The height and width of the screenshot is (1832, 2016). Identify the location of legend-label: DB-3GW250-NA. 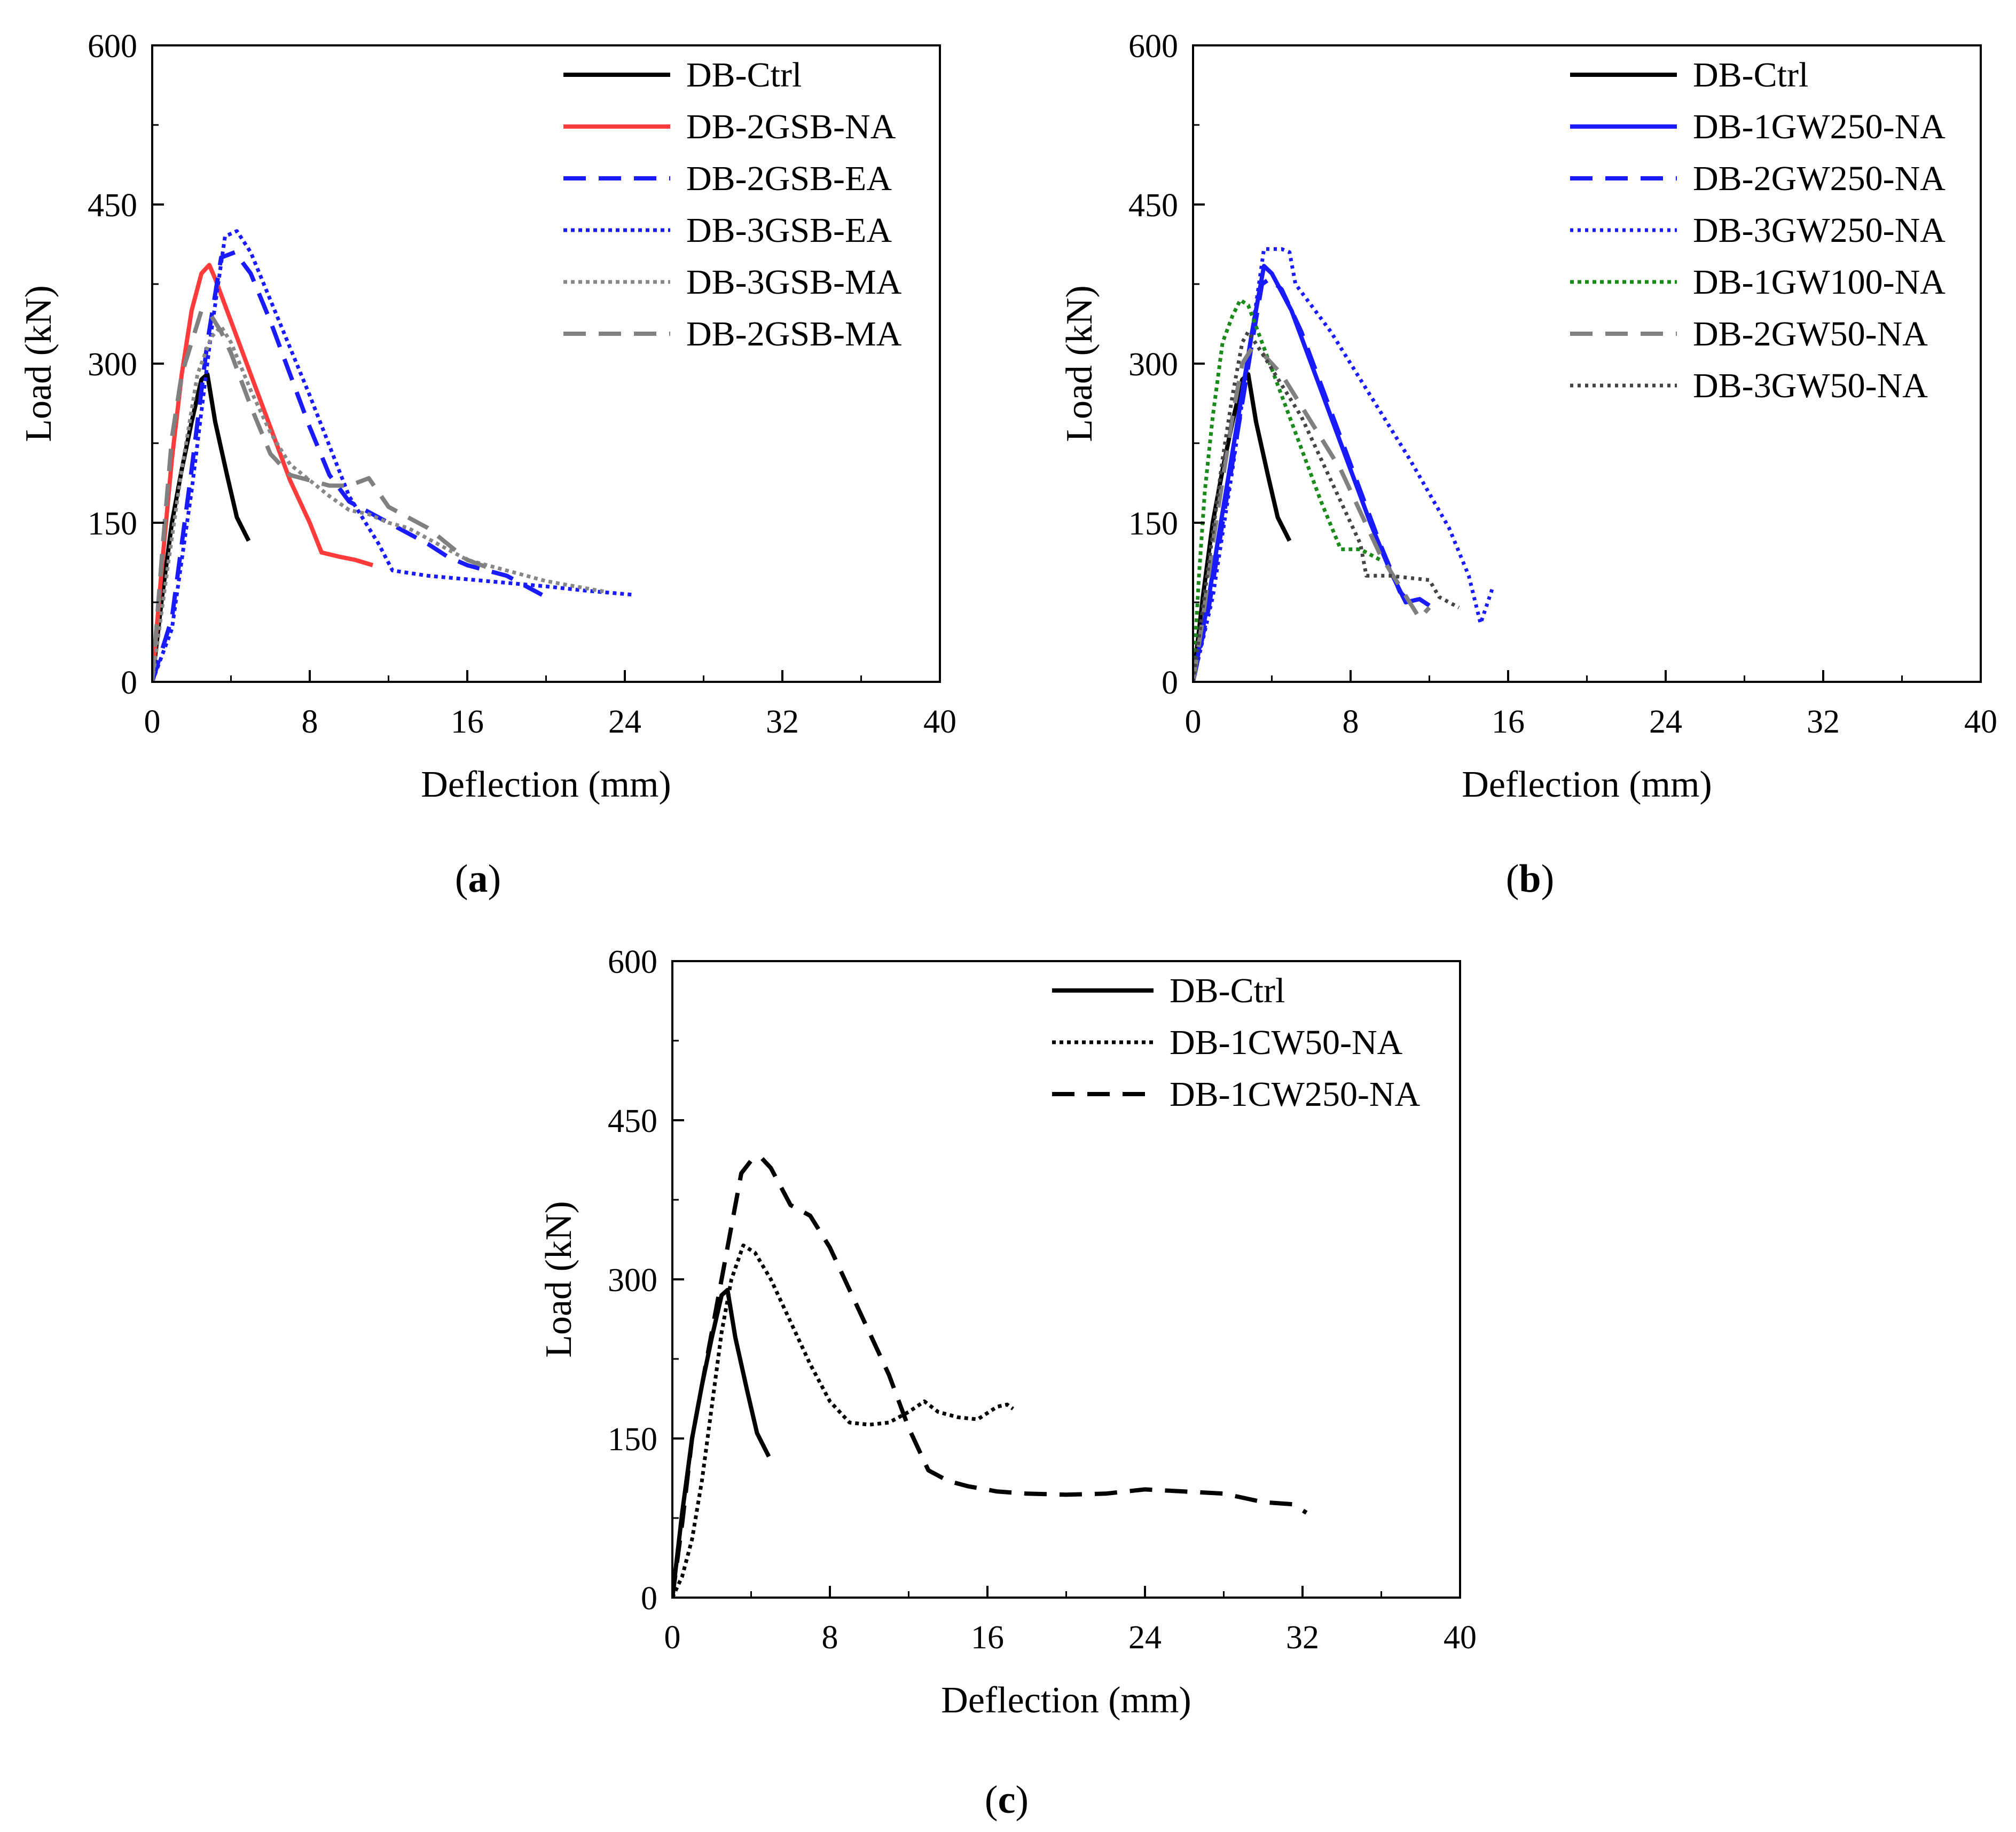
(1819, 230).